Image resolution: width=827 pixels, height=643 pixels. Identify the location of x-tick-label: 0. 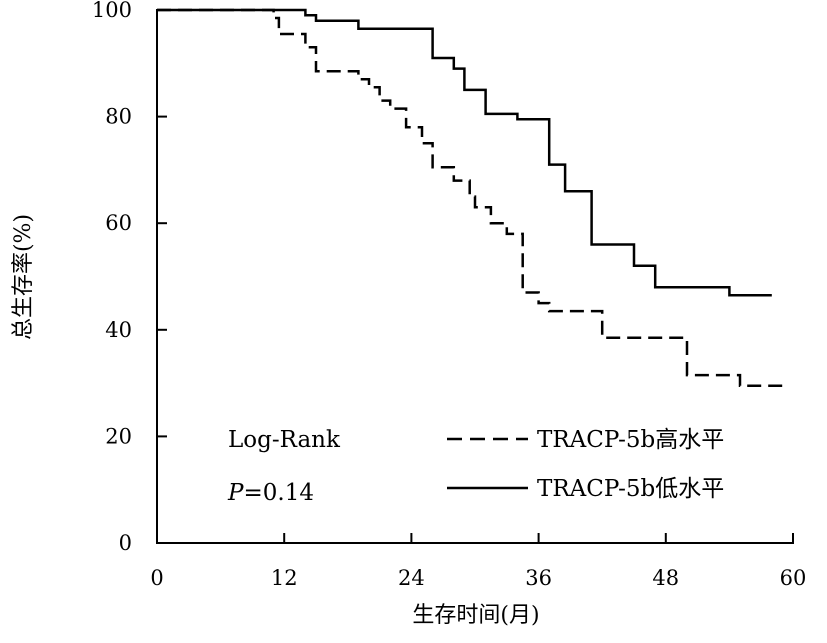
(156, 578).